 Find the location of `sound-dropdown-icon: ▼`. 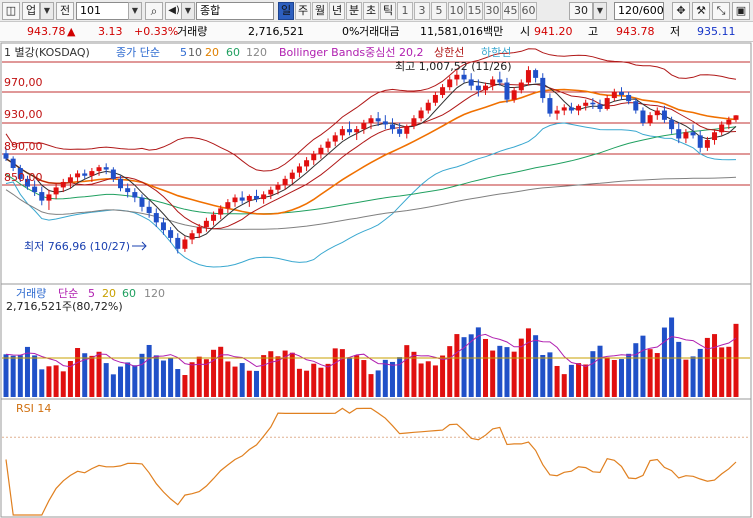

sound-dropdown-icon: ▼ is located at coordinates (188, 11).